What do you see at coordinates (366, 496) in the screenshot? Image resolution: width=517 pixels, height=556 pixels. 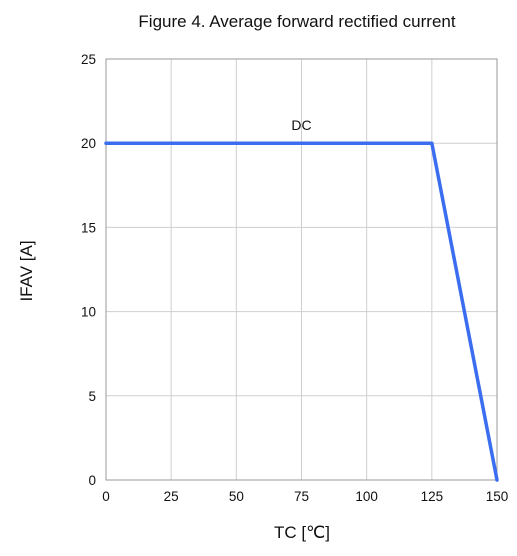 I see `x-tick-label: 100` at bounding box center [366, 496].